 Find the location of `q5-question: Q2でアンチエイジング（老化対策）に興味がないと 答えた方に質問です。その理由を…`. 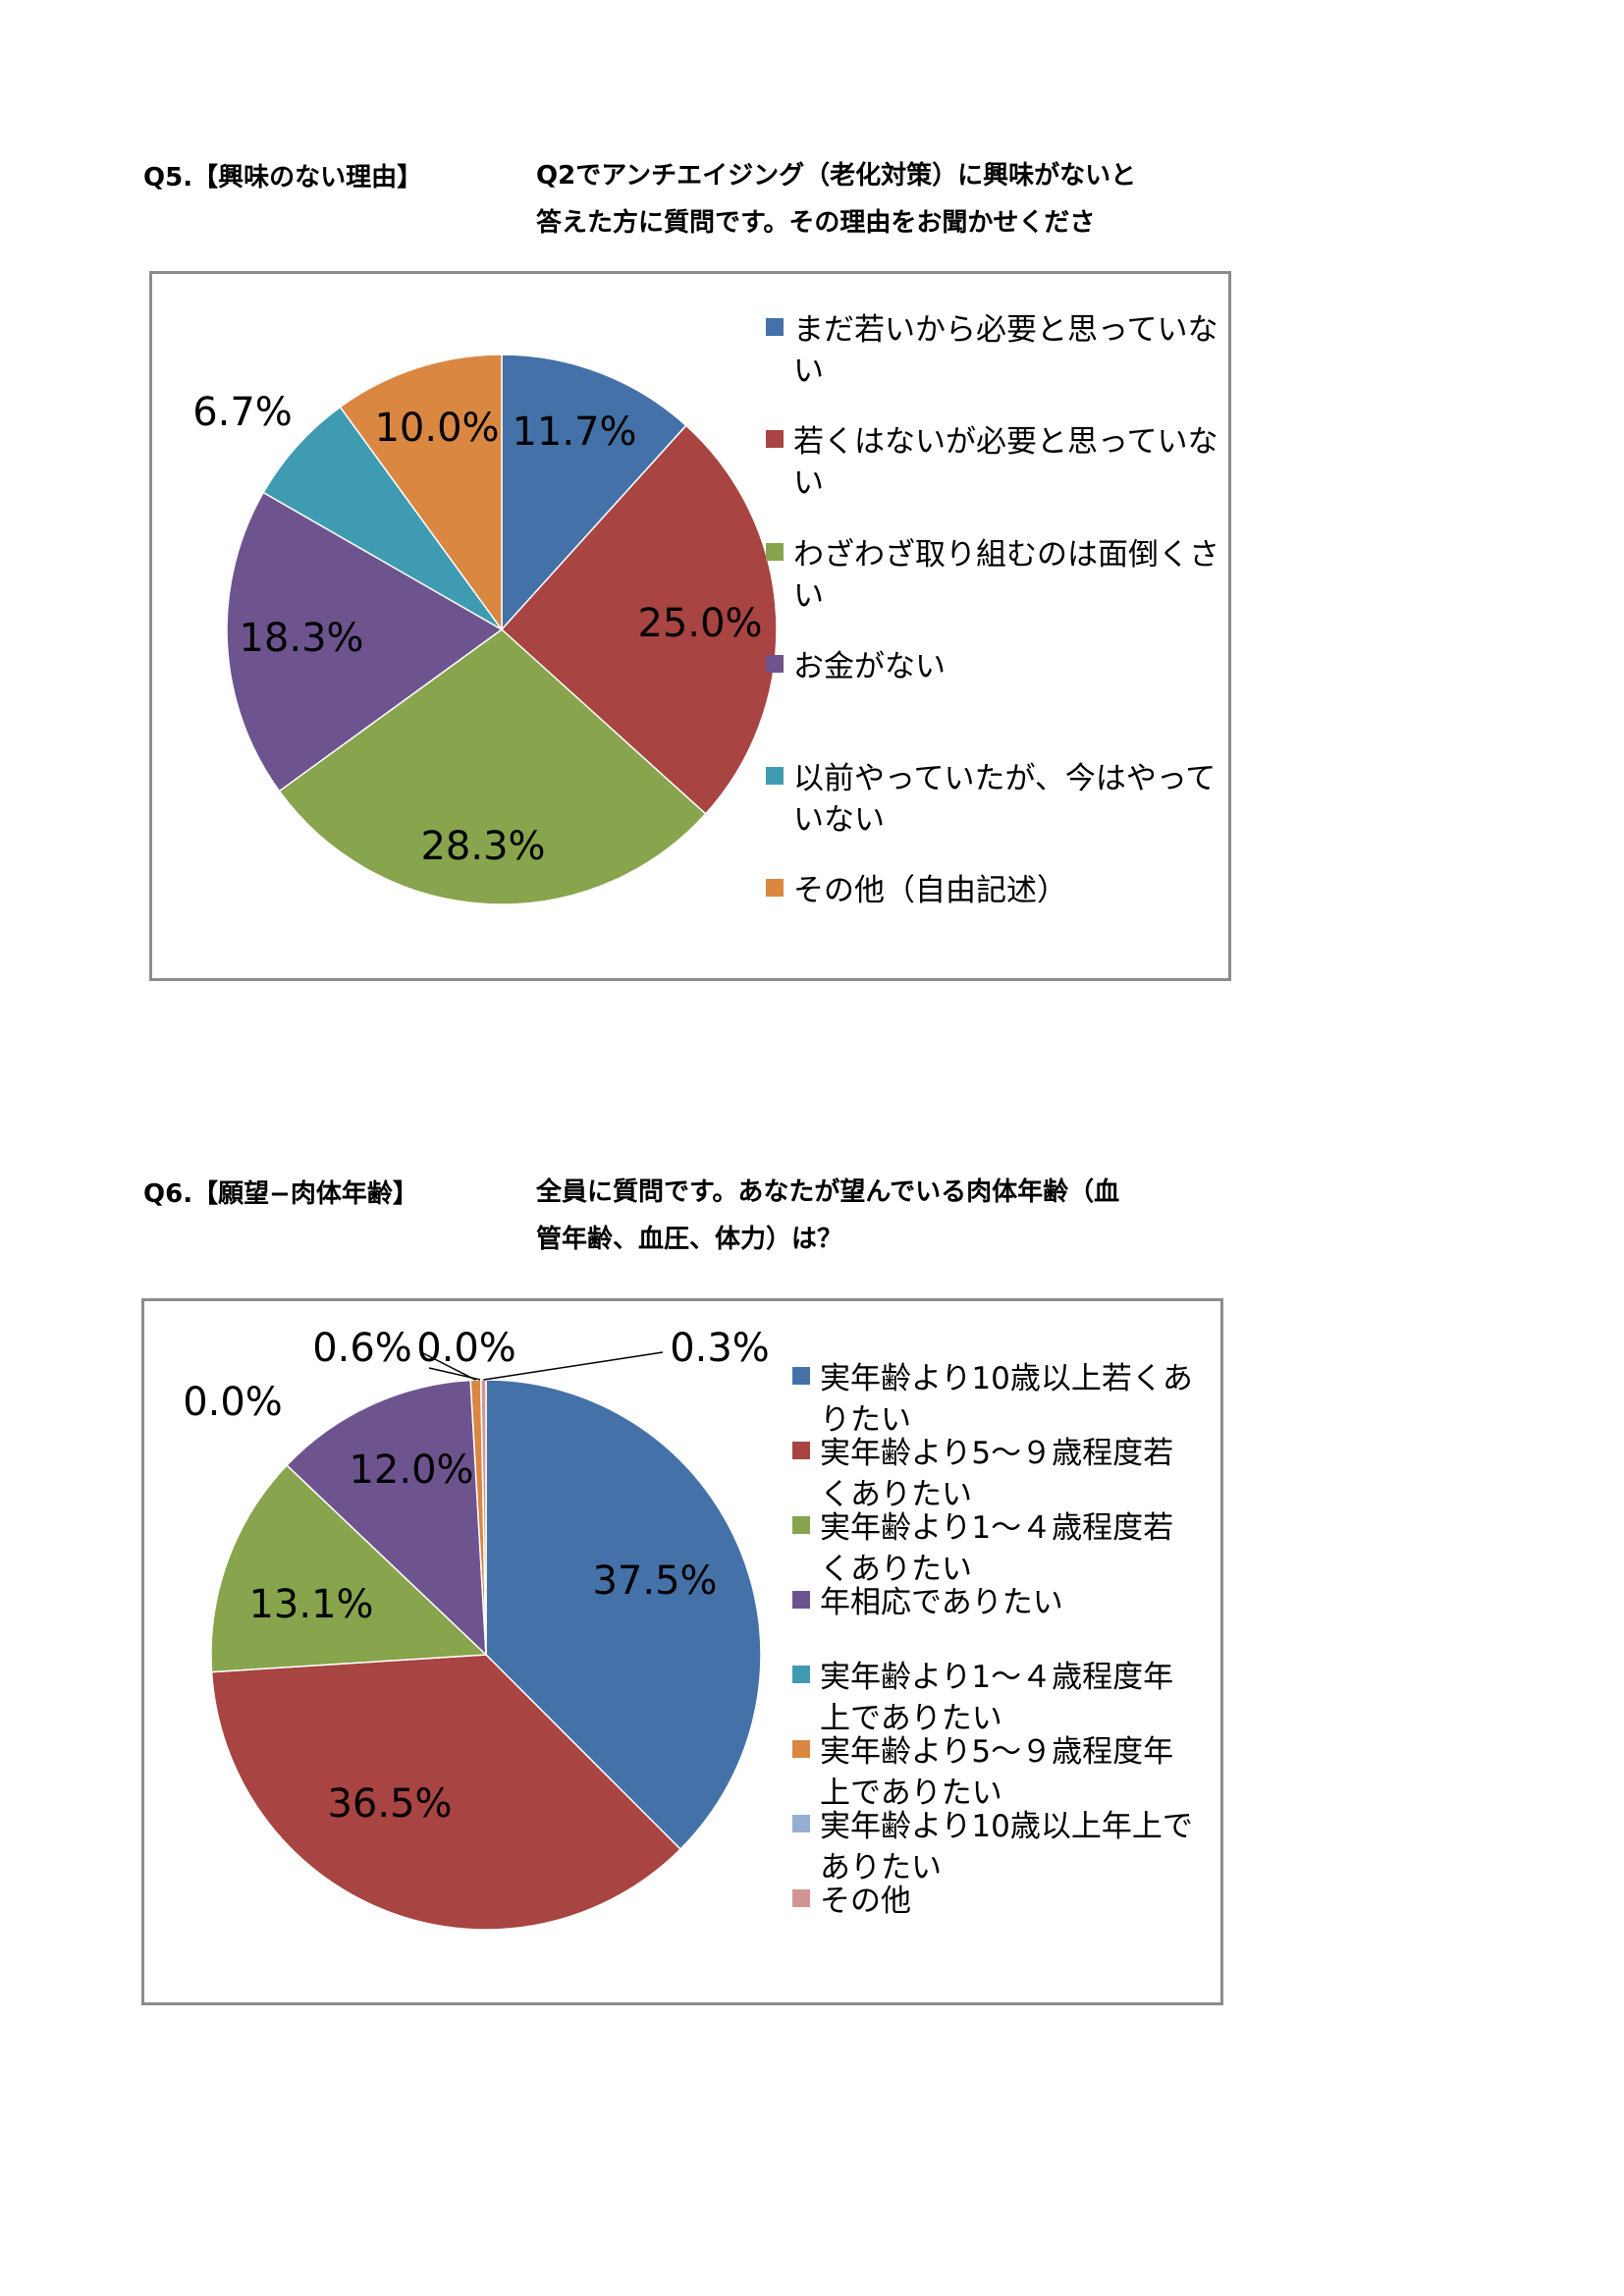

q5-question: Q2でアンチエイジング（老化対策）に興味がないと 答えた方に質問です。その理由を… is located at coordinates (889, 199).